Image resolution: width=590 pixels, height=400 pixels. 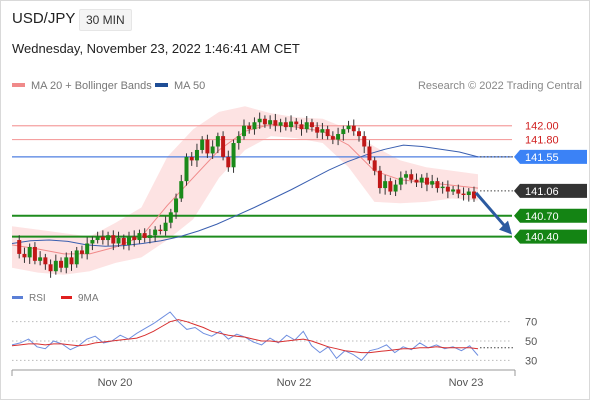 What do you see at coordinates (180, 86) in the screenshot?
I see `legend-ma50: MA 50` at bounding box center [180, 86].